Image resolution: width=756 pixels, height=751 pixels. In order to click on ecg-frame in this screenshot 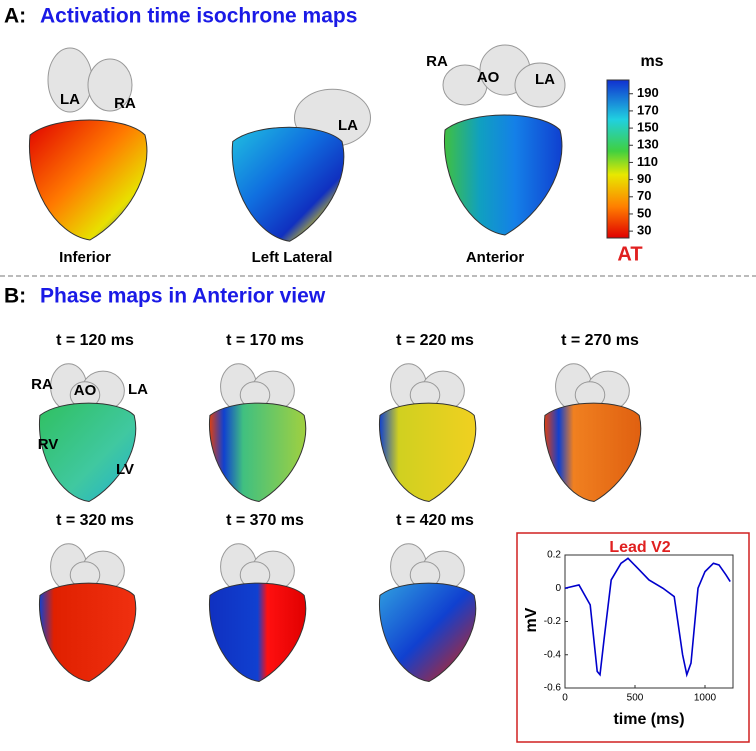, I will do `click(633, 637)`.